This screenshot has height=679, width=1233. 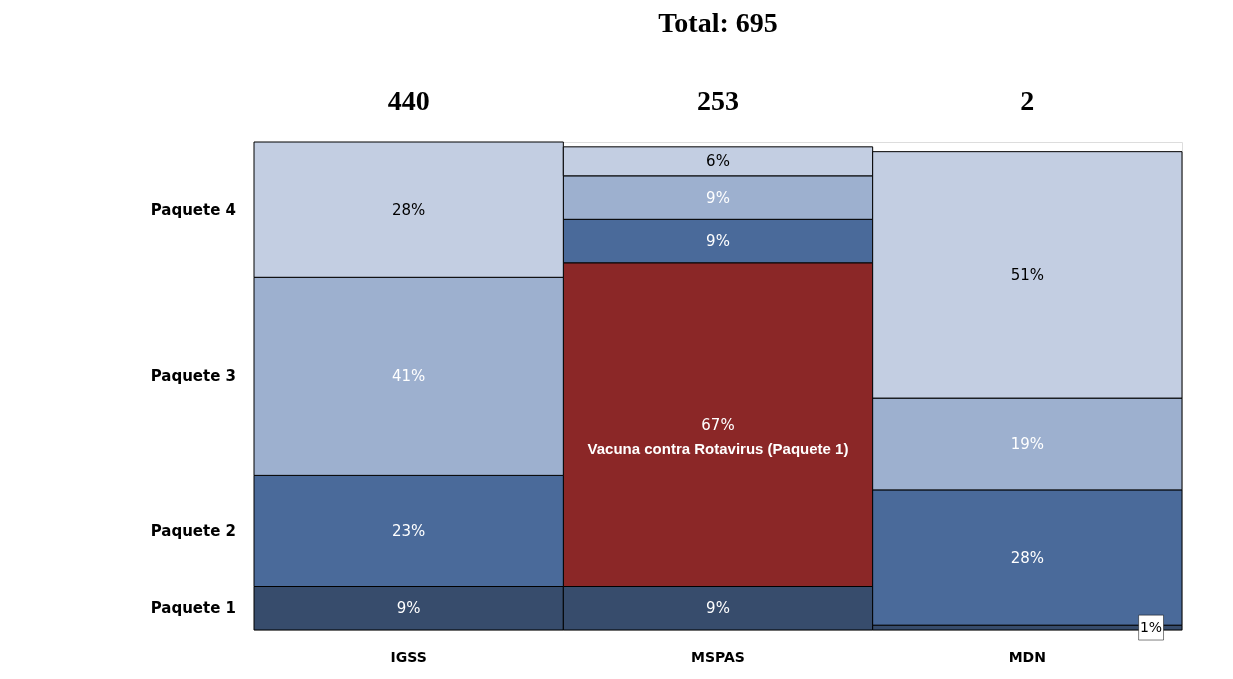 I want to click on data-label: 23%, so click(x=408, y=530).